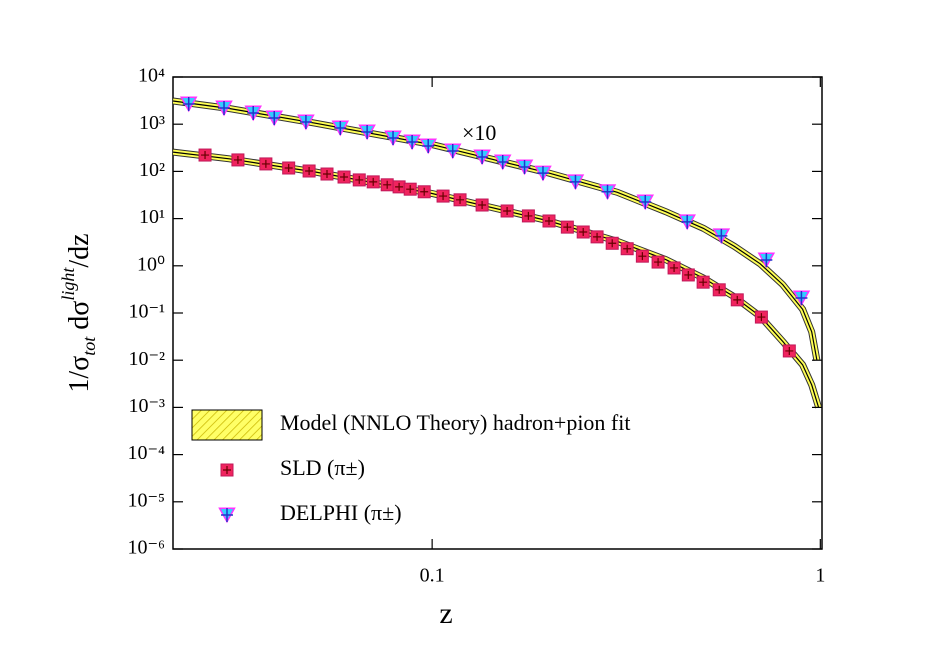 The image size is (952, 660). Describe the element at coordinates (432, 576) in the screenshot. I see `x-tick-label: 0.1` at that location.